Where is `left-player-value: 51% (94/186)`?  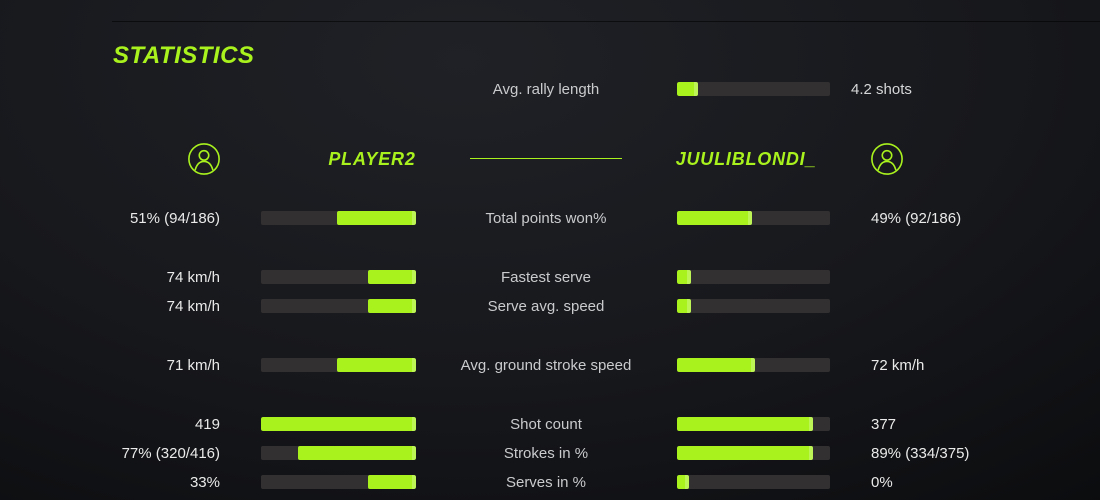
left-player-value: 51% (94/186) is located at coordinates (174, 218).